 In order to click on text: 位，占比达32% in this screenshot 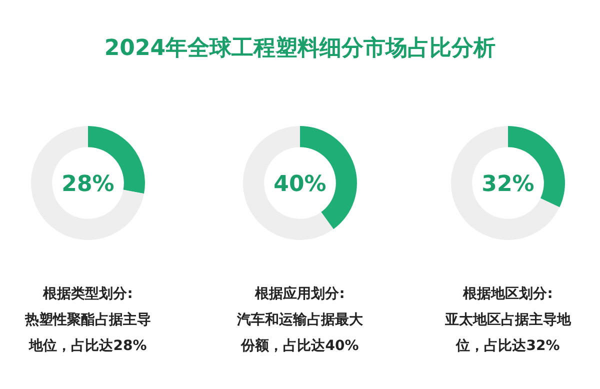, I will do `click(507, 346)`.